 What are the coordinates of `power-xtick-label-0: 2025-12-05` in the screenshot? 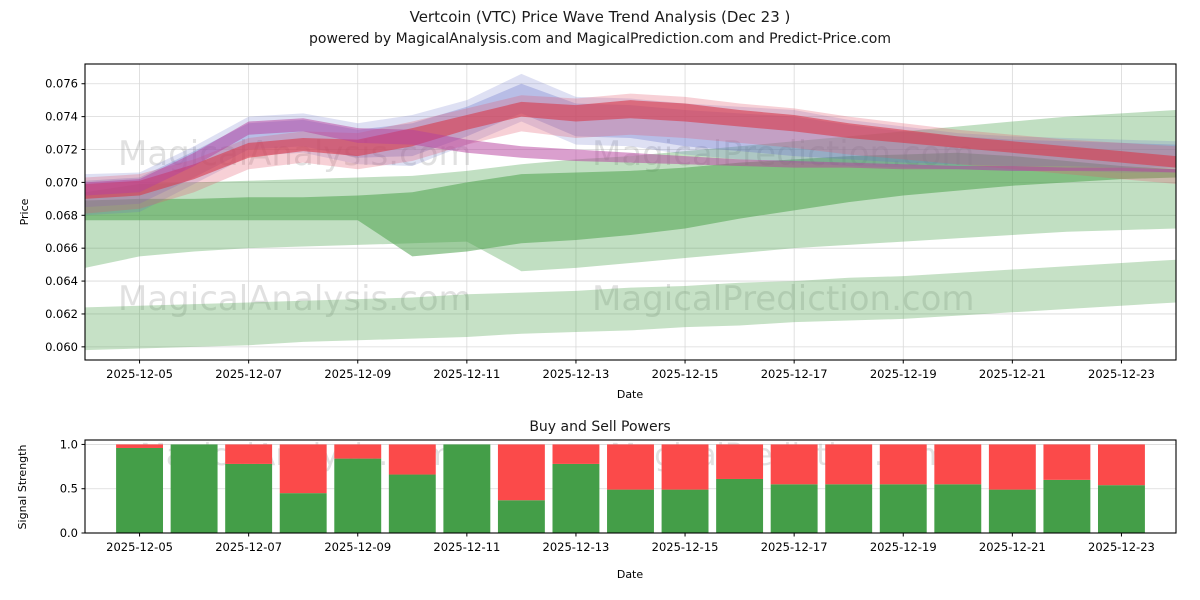 It's located at (139, 547).